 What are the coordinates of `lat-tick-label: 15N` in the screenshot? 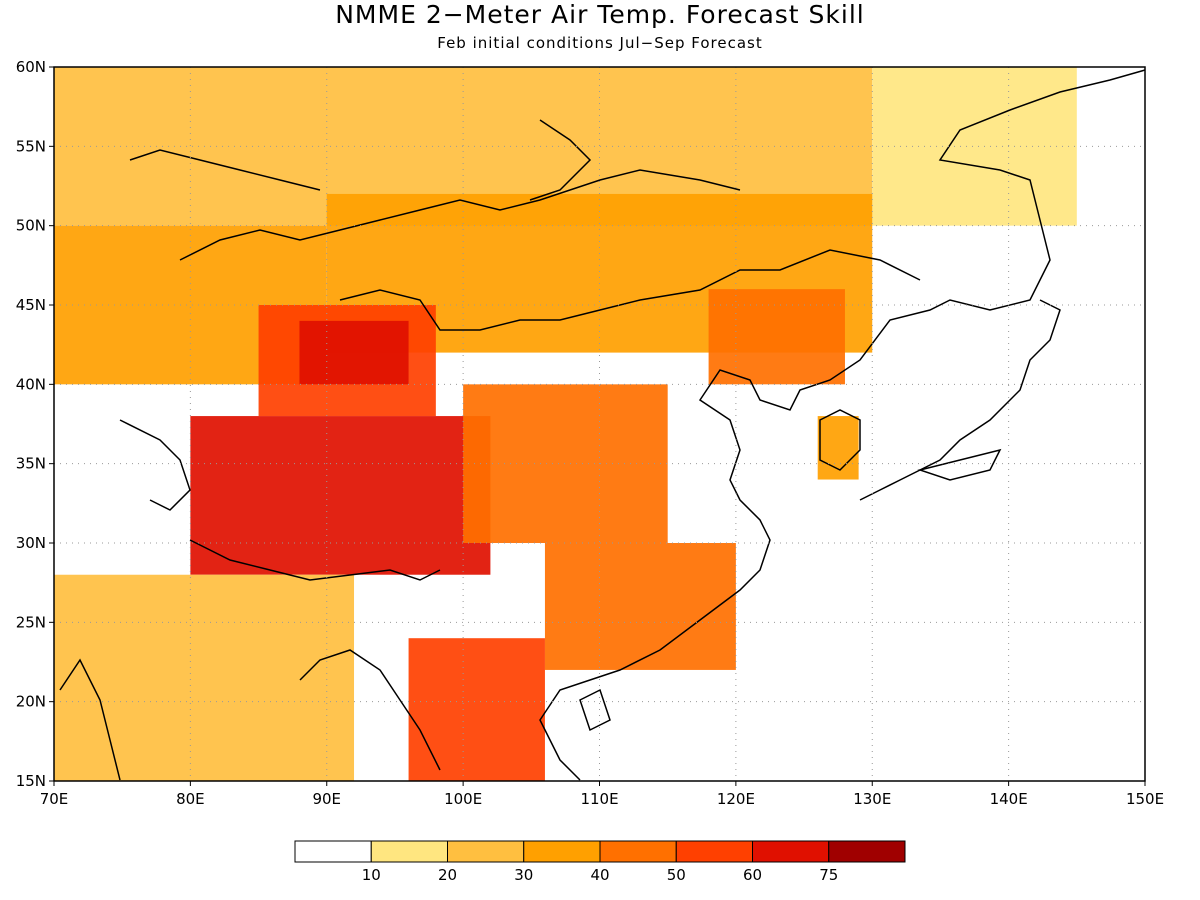 It's located at (31, 781).